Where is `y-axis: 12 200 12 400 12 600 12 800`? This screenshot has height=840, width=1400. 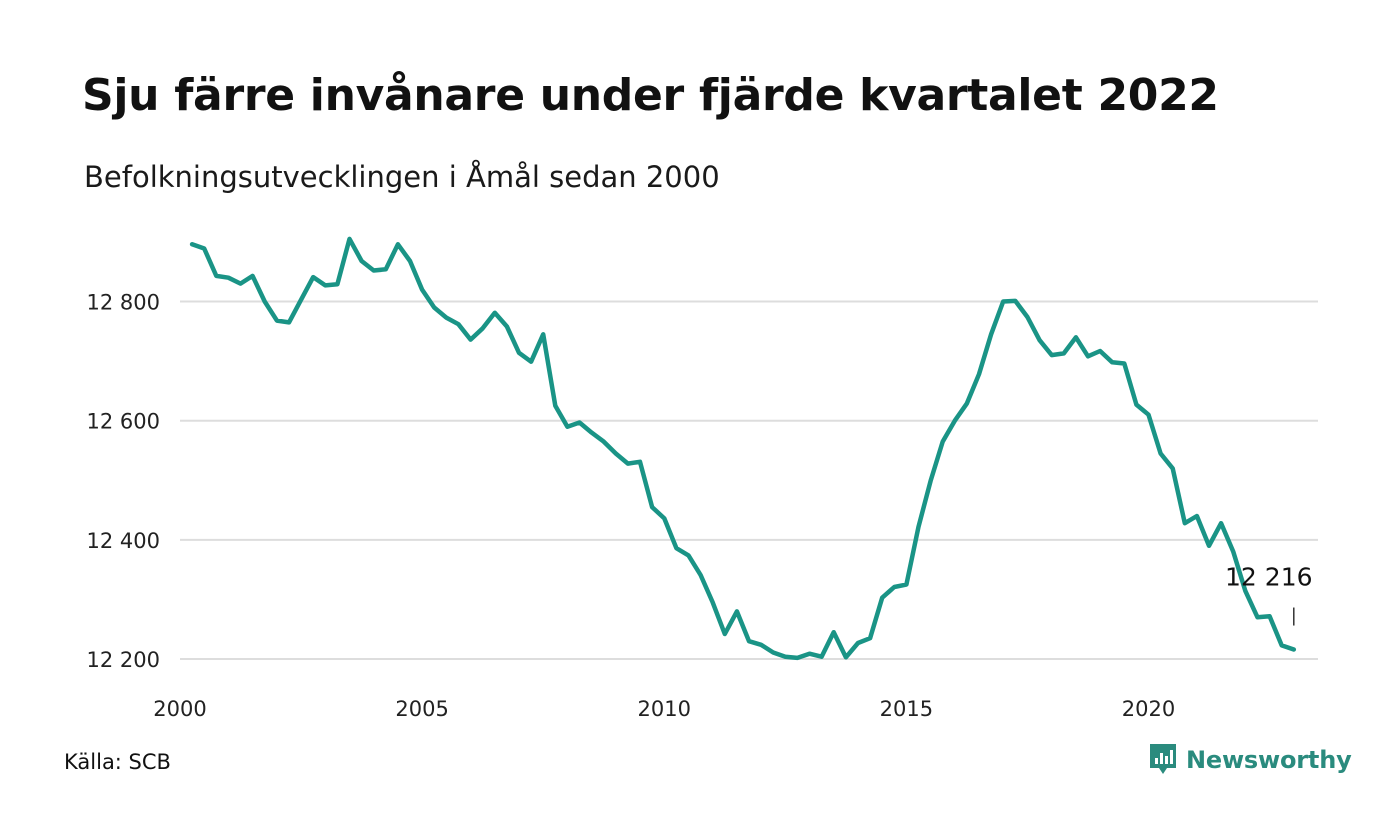
y-axis: 12 200 12 400 12 600 12 800 is located at coordinates (123, 482).